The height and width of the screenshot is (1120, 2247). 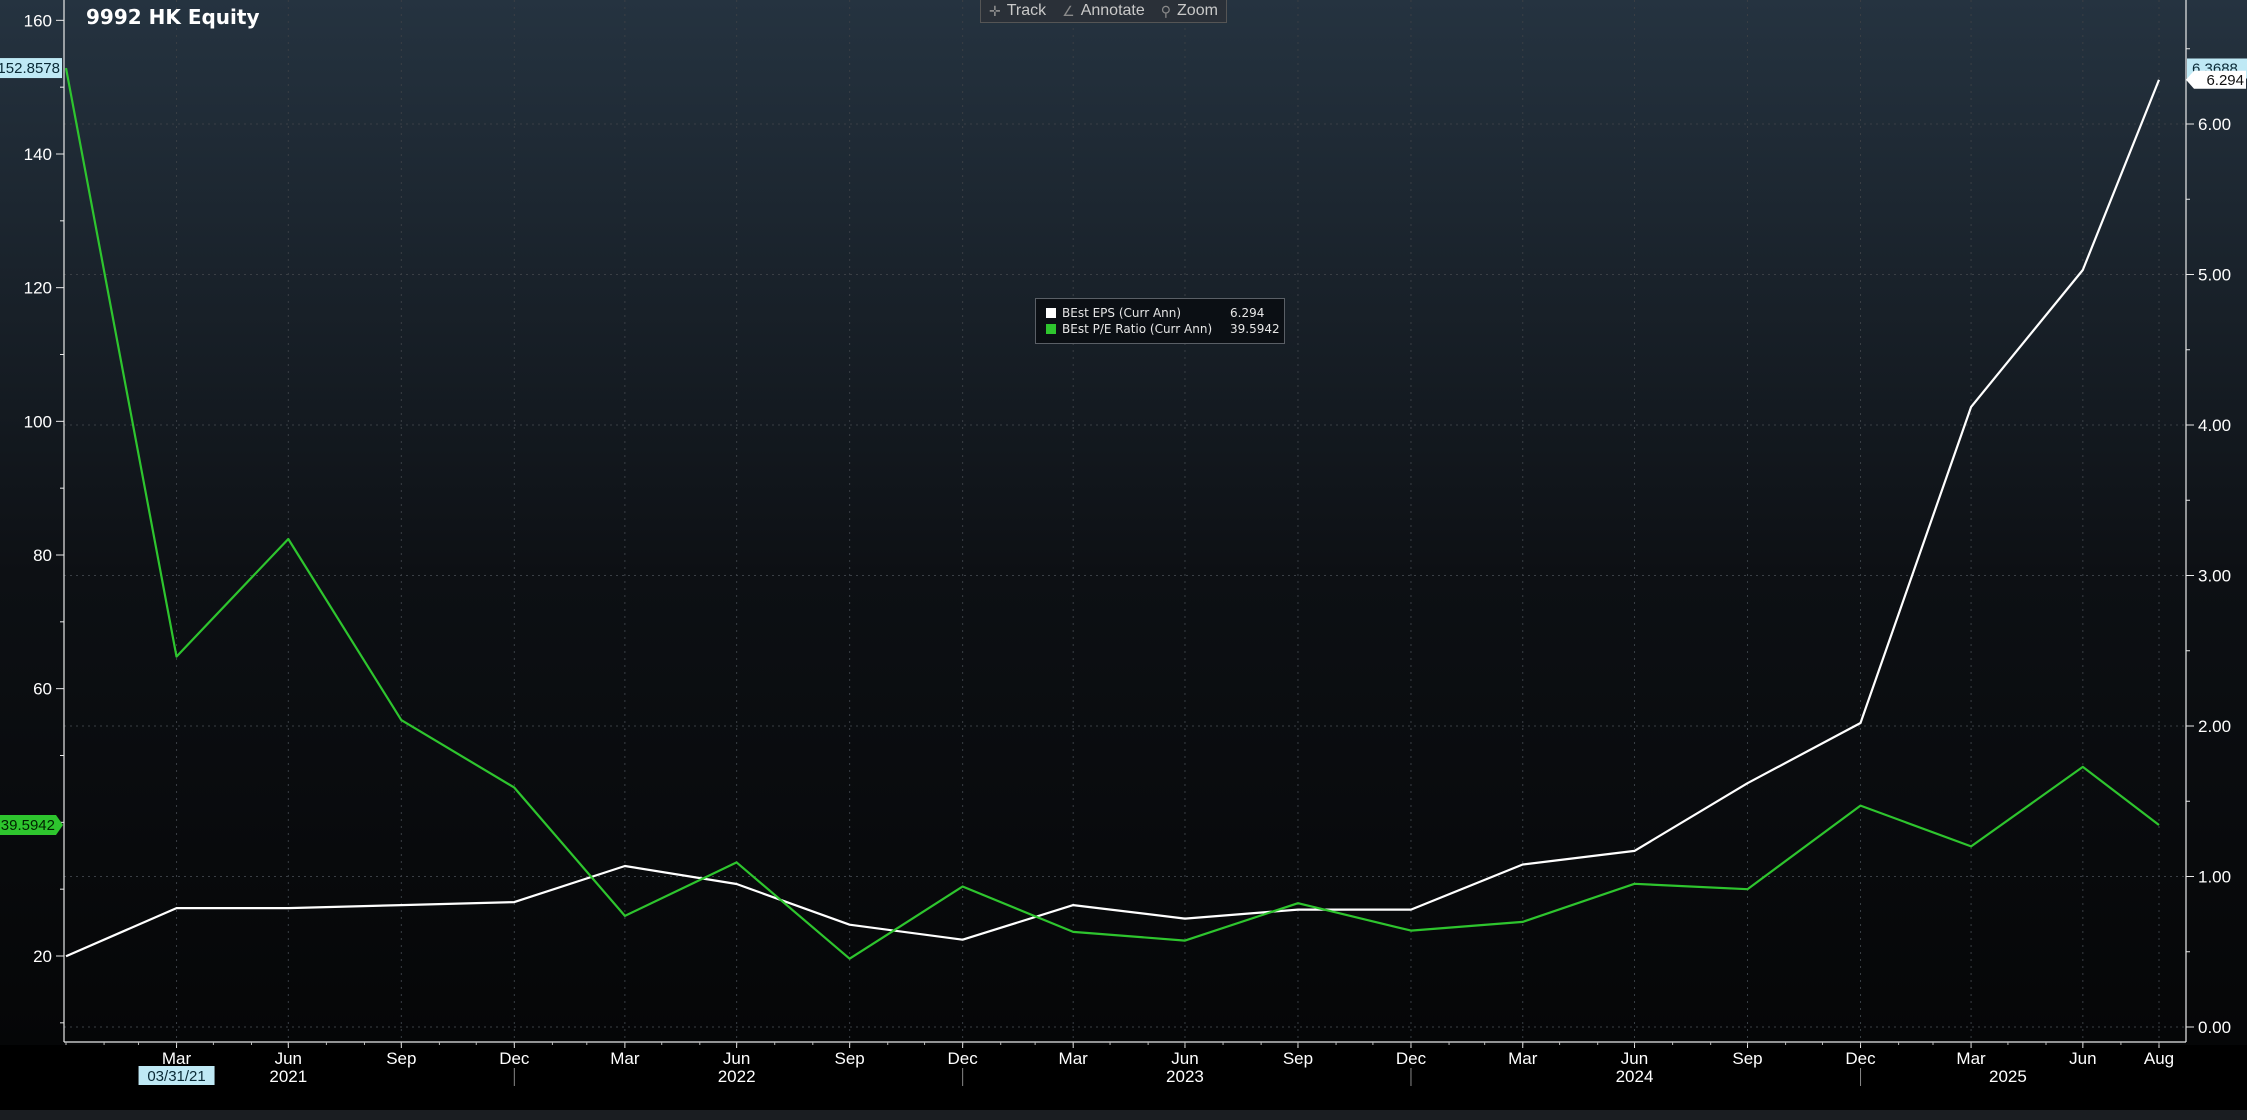 I want to click on pe-last-value-tag, so click(x=31, y=825).